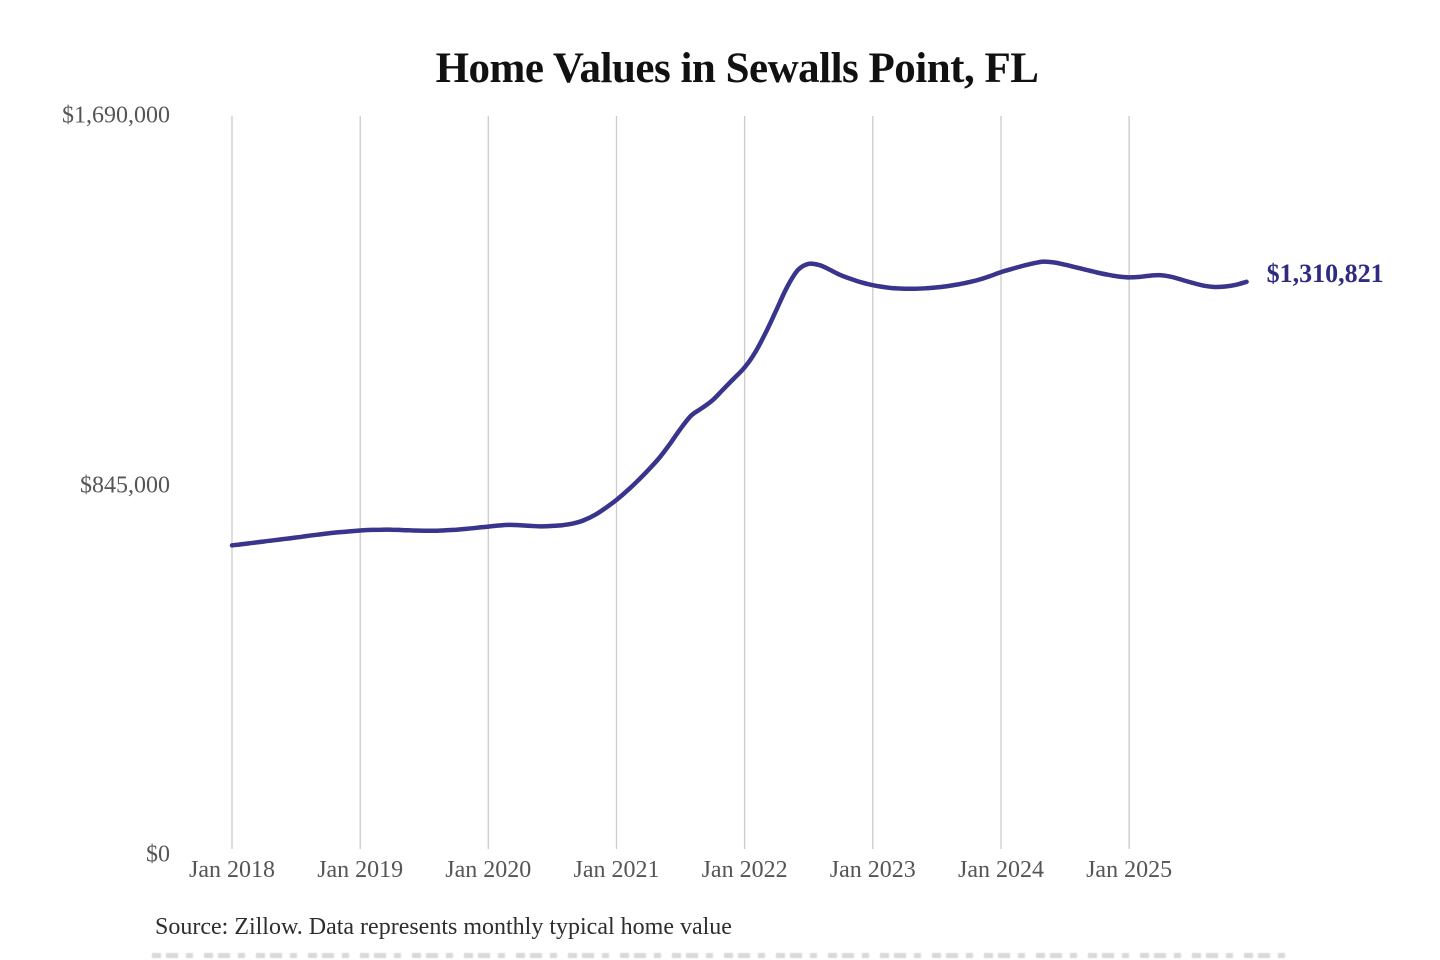  I want to click on y-axis-tick-label: $0, so click(158, 854).